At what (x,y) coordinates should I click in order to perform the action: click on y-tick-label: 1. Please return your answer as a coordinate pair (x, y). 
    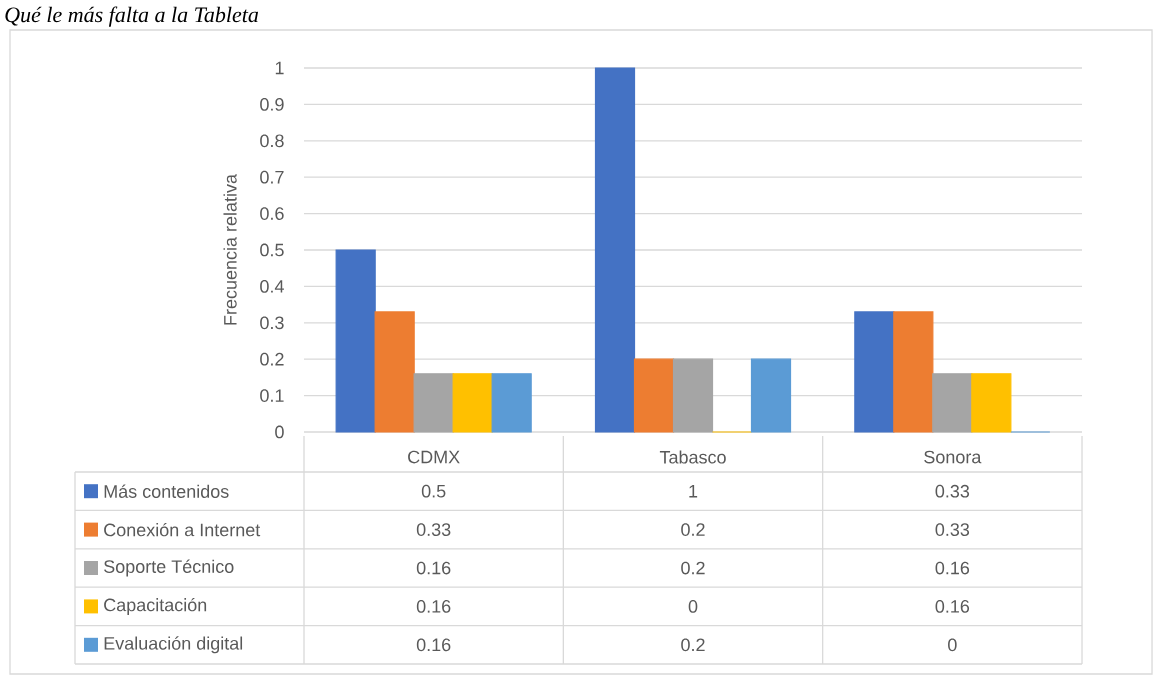
    Looking at the image, I should click on (279, 68).